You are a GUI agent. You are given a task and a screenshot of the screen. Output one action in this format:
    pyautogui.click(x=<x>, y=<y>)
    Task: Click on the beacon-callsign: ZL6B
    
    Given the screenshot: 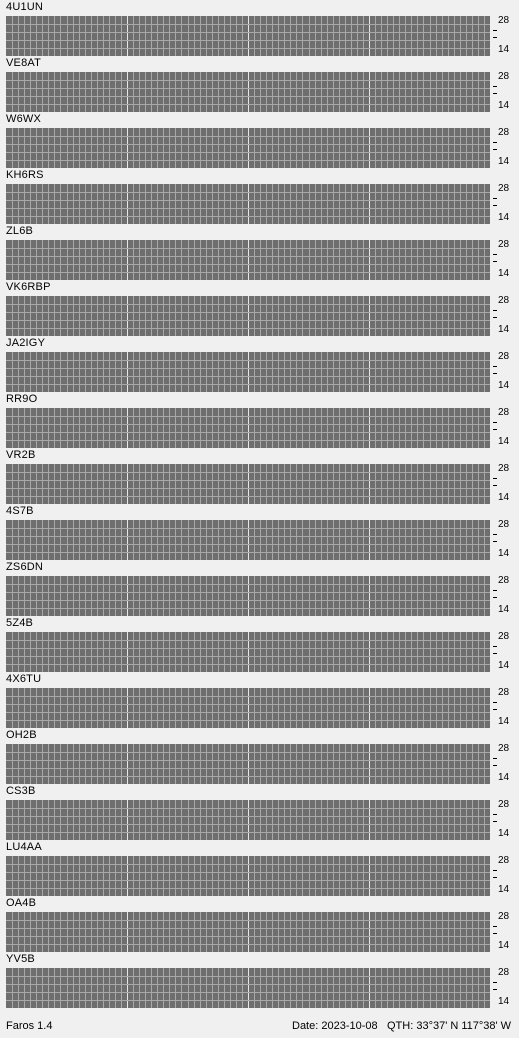 What is the action you would take?
    pyautogui.click(x=20, y=231)
    